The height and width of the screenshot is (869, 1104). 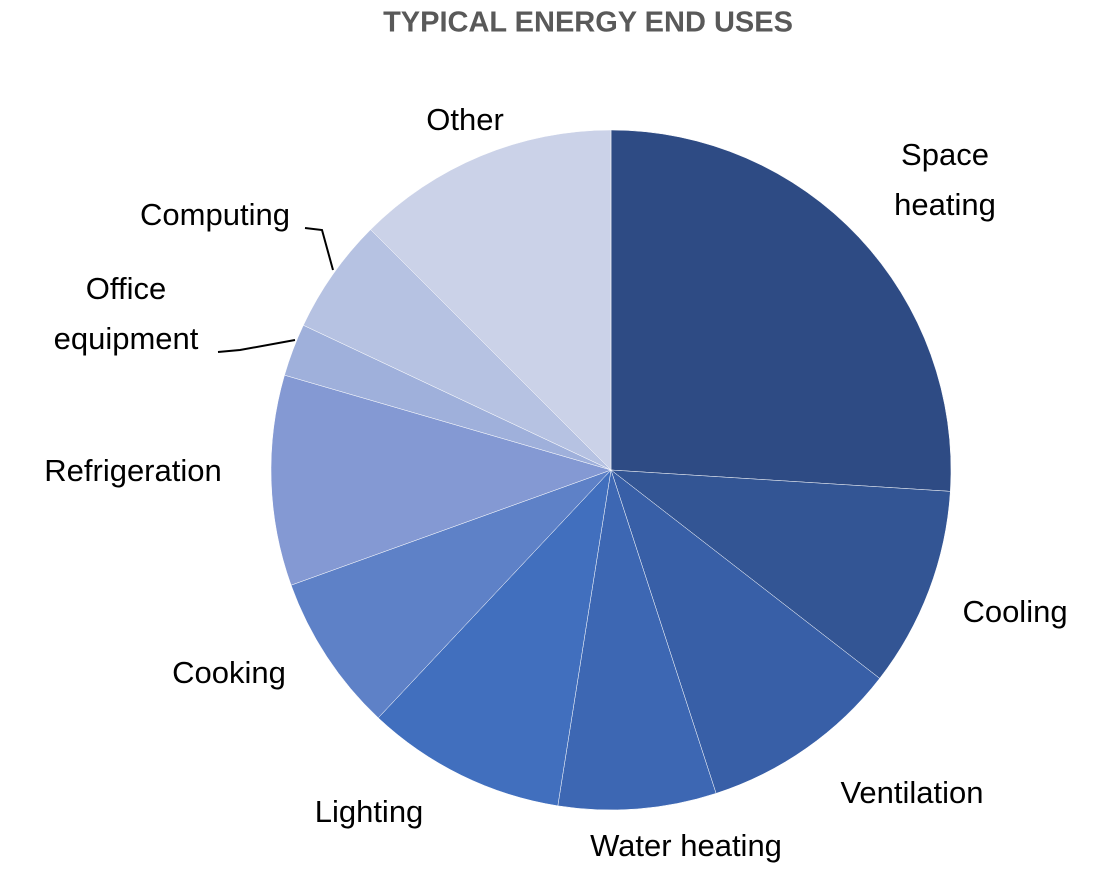 I want to click on slice-label: Refrigeration, so click(x=132, y=470).